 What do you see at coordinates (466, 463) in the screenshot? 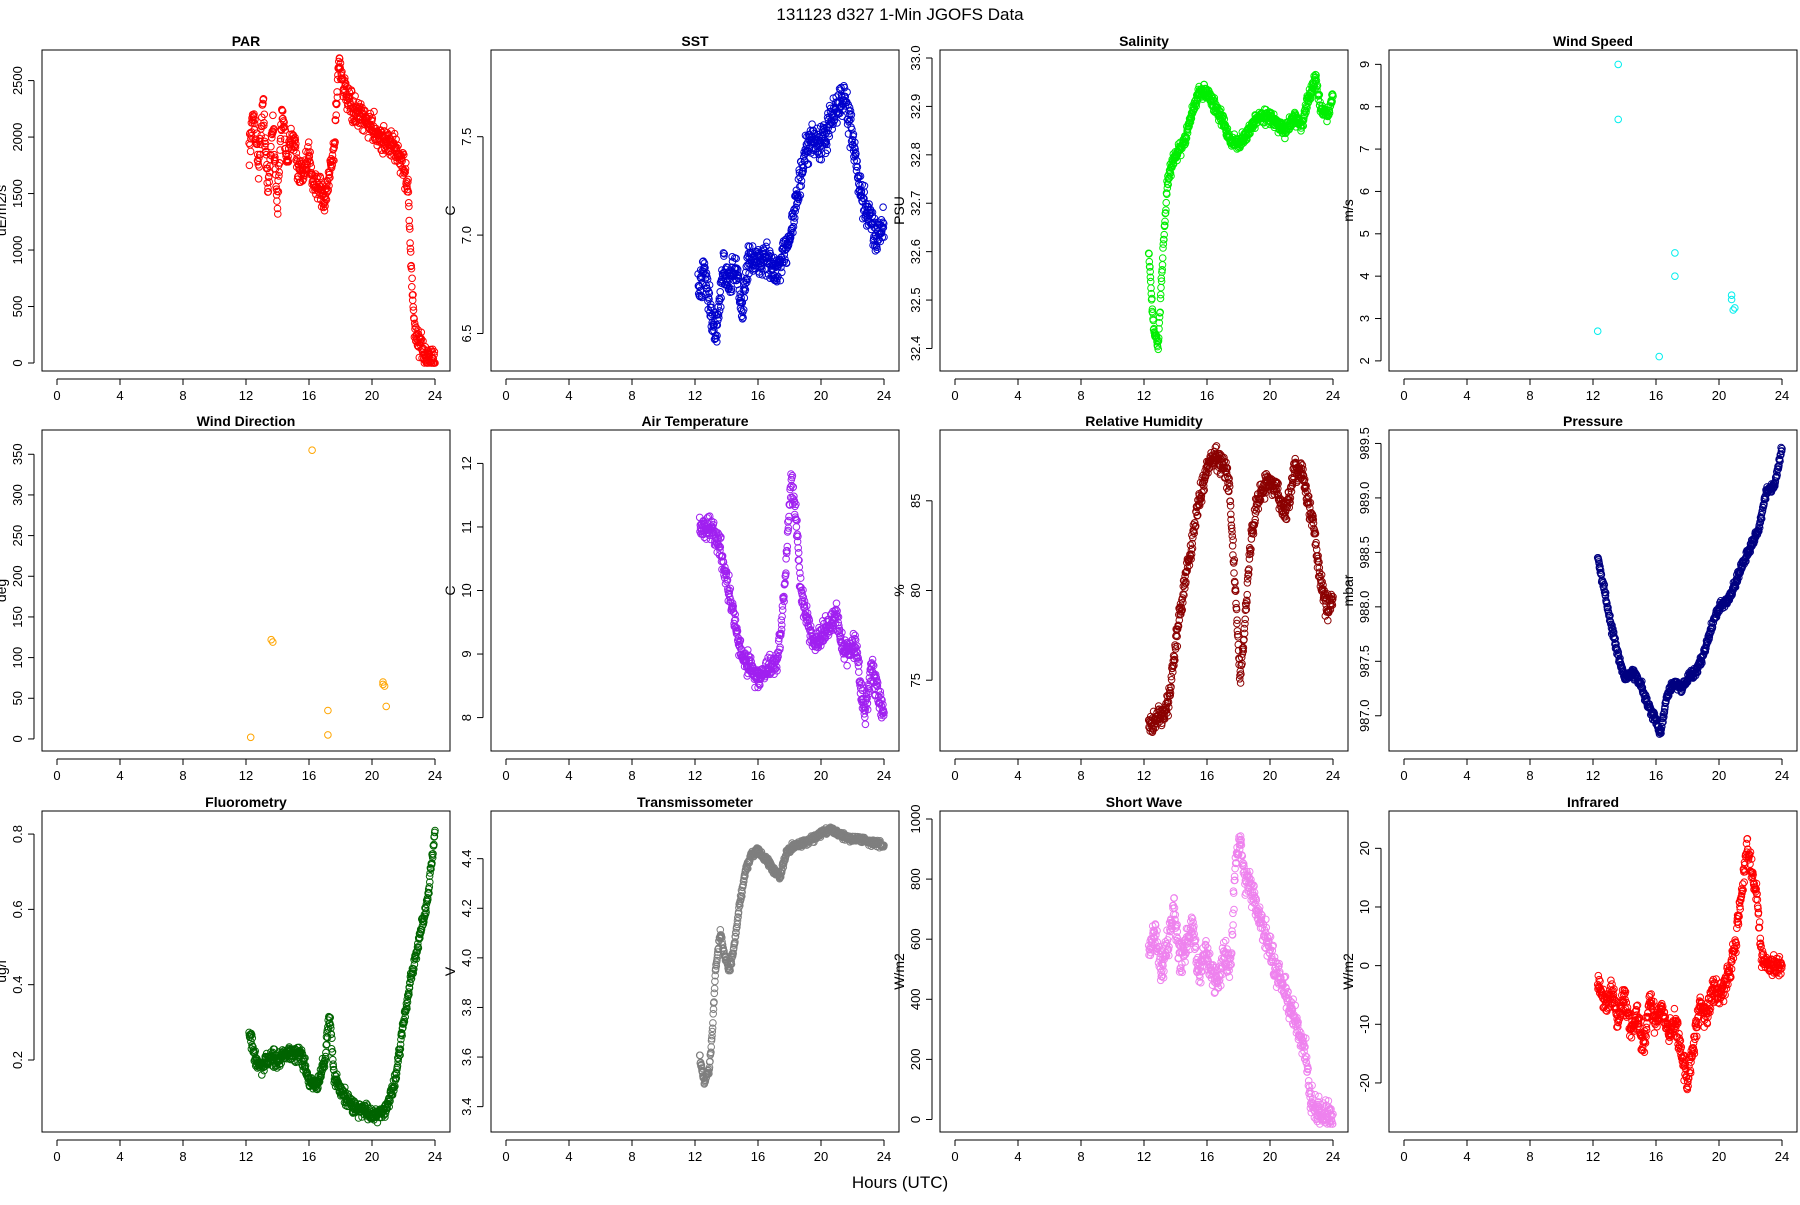
I see `y-tick-label: 12` at bounding box center [466, 463].